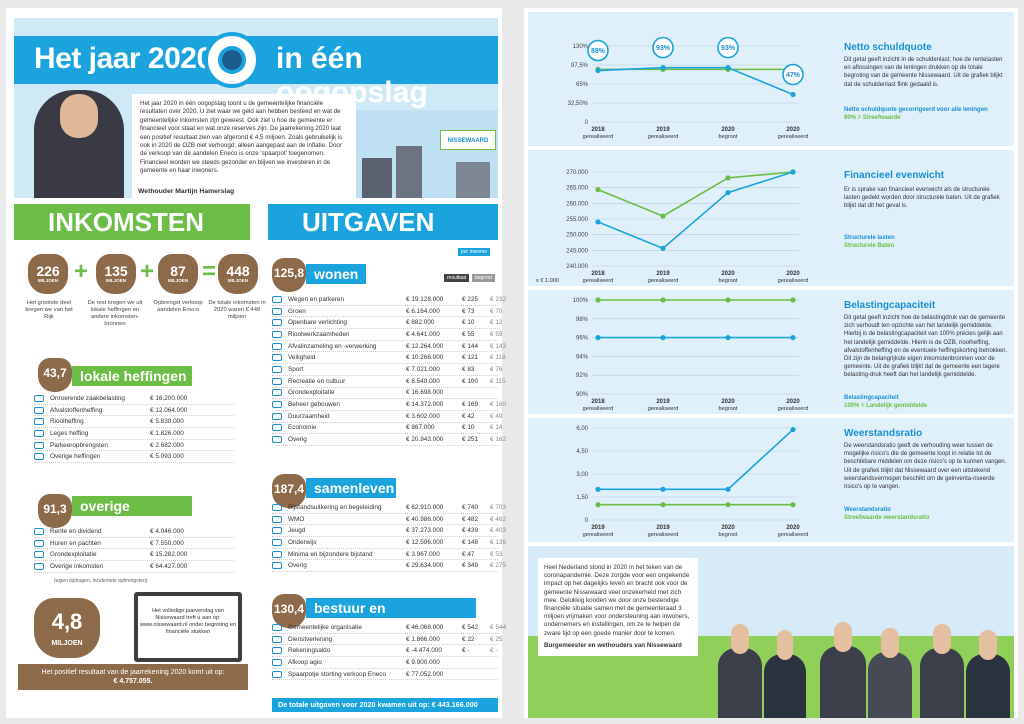 This screenshot has height=724, width=1024. I want to click on row-begroot: € 703, so click(498, 507).